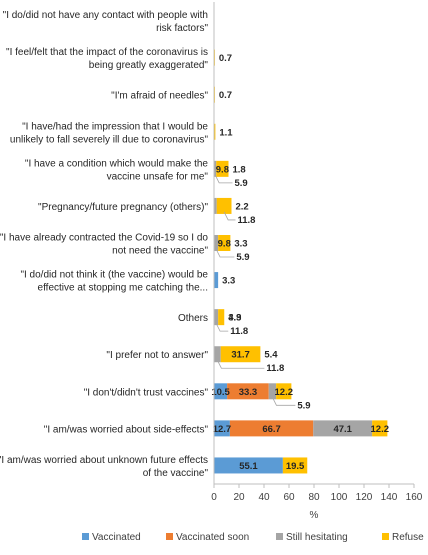 This screenshot has width=428, height=555. Describe the element at coordinates (414, 497) in the screenshot. I see `x-tick-label: 160` at that location.